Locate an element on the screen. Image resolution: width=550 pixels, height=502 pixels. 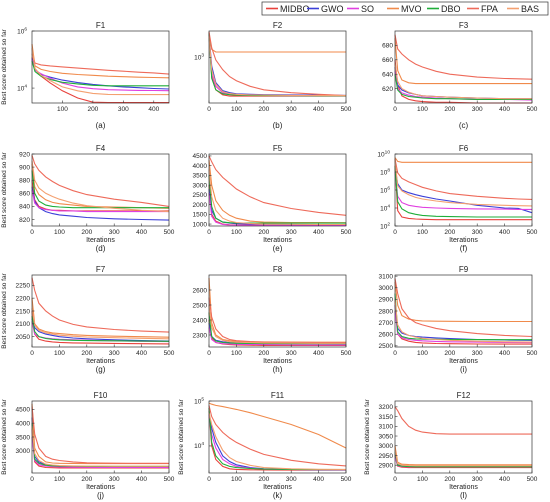
panel-title: F10 is located at coordinates (101, 395).